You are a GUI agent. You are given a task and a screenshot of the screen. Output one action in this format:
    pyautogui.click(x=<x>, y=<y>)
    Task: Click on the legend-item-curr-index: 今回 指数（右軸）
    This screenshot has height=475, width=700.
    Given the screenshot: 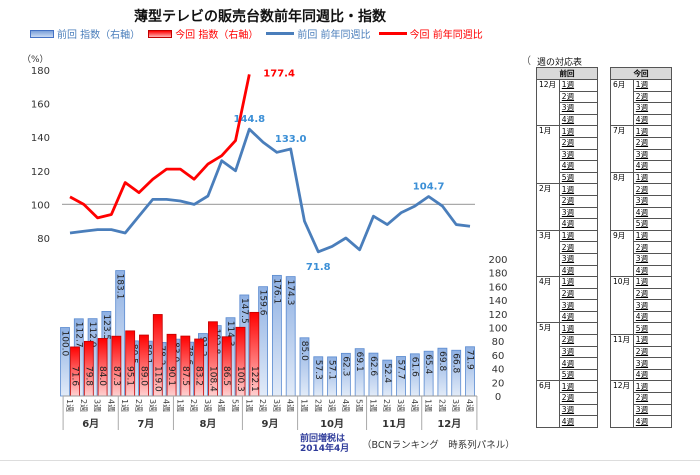 What is the action you would take?
    pyautogui.click(x=203, y=33)
    